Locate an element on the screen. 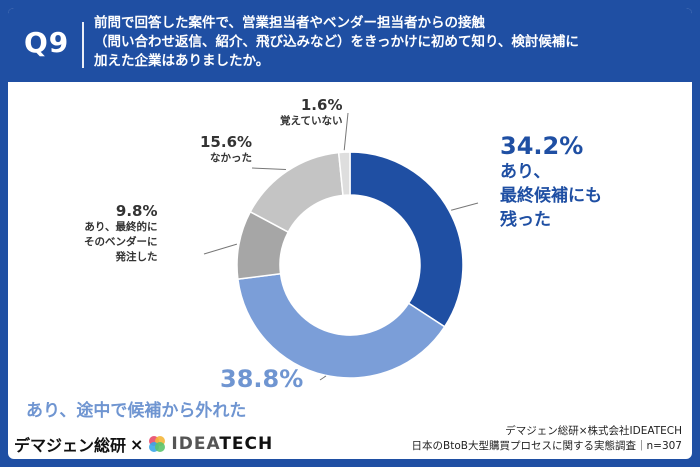 The image size is (700, 467). ideatech-logo-icon is located at coordinates (157, 444).